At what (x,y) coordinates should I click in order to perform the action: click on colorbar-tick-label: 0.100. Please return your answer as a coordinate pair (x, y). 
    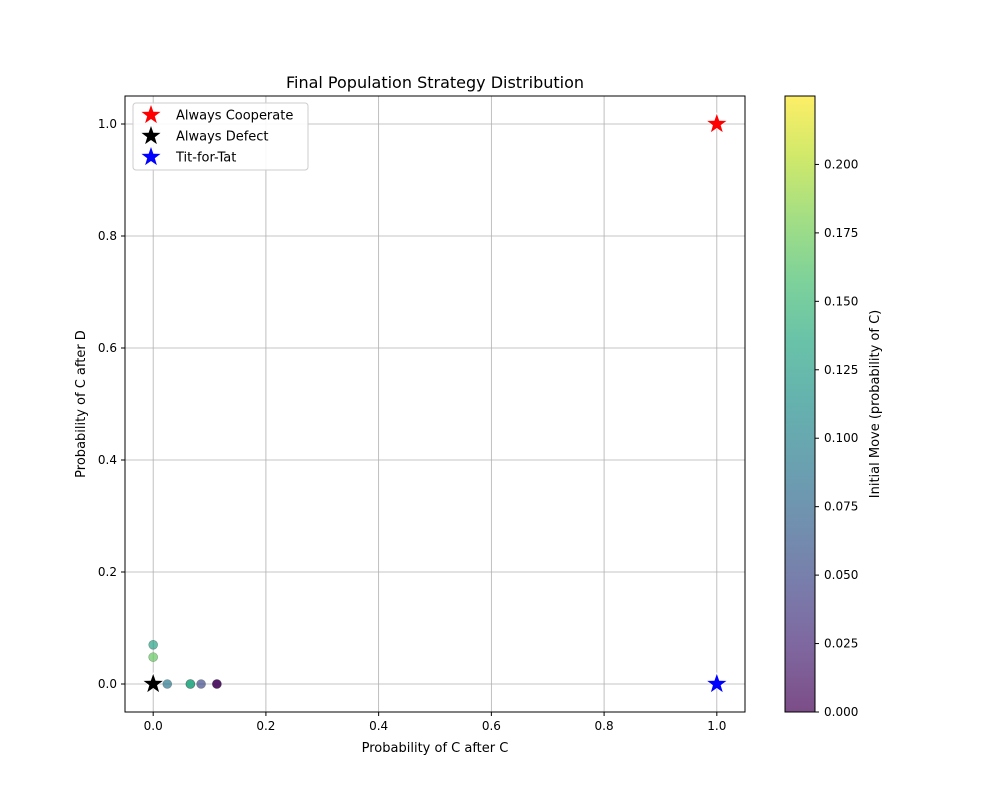
    Looking at the image, I should click on (841, 438).